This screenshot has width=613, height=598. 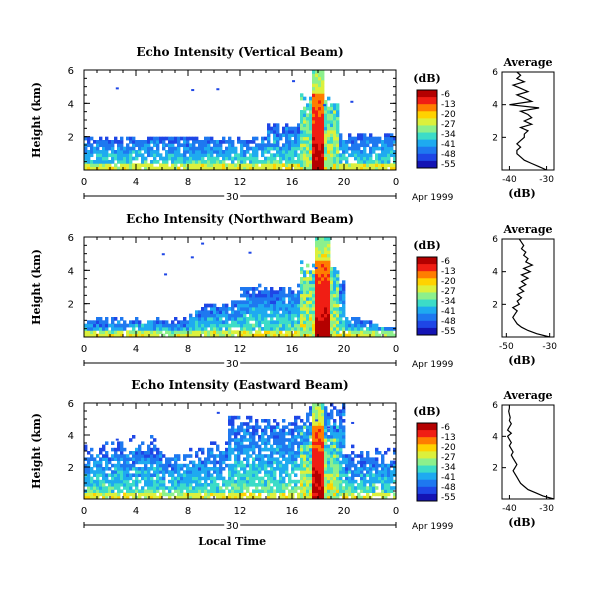 I want to click on average-y-tick-label: 6, so click(x=495, y=240).